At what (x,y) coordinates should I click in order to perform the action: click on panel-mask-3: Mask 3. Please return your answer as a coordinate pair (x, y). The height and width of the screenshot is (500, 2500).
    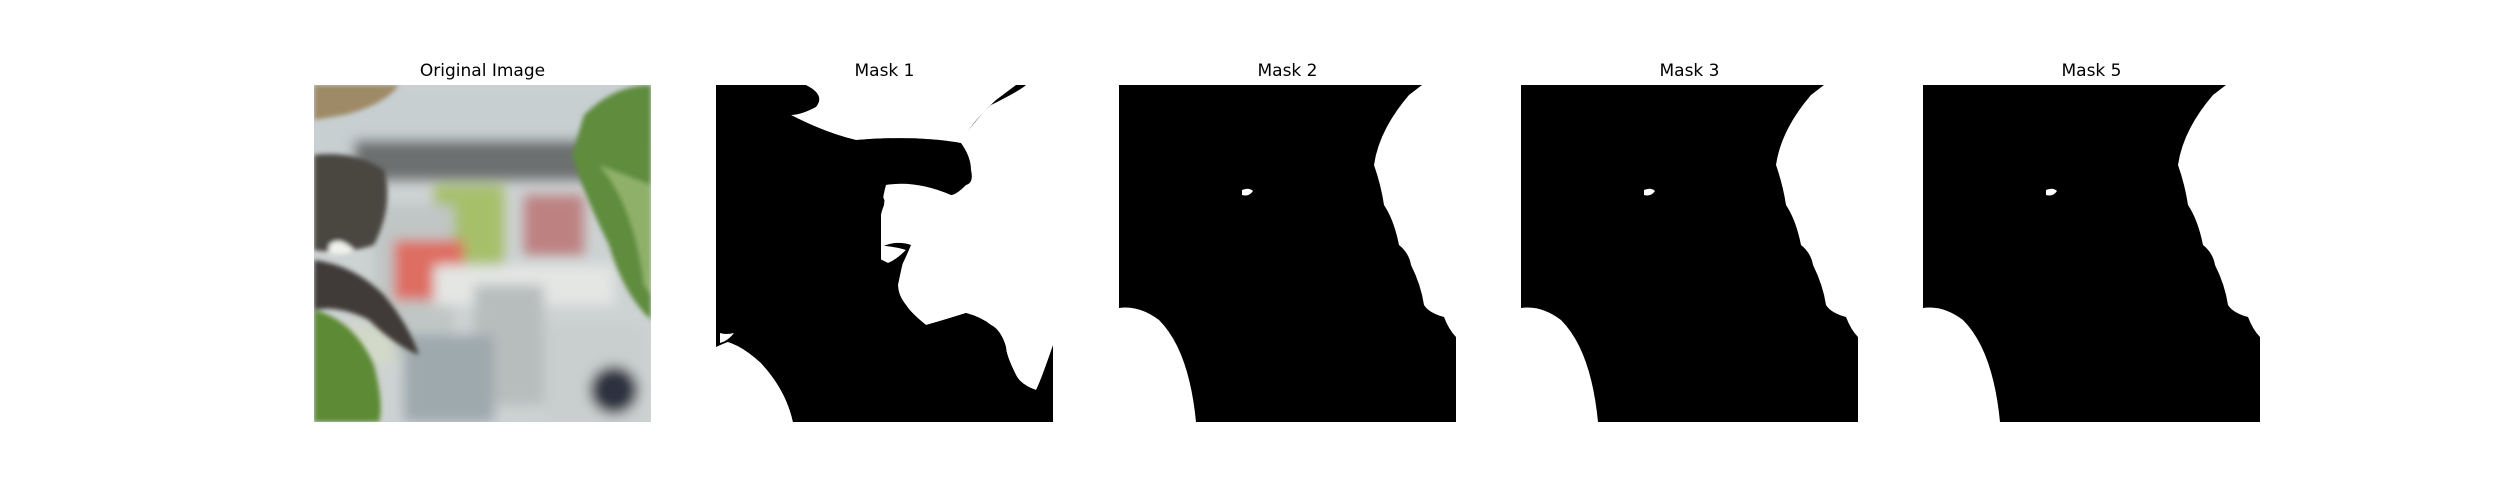
    Looking at the image, I should click on (1689, 240).